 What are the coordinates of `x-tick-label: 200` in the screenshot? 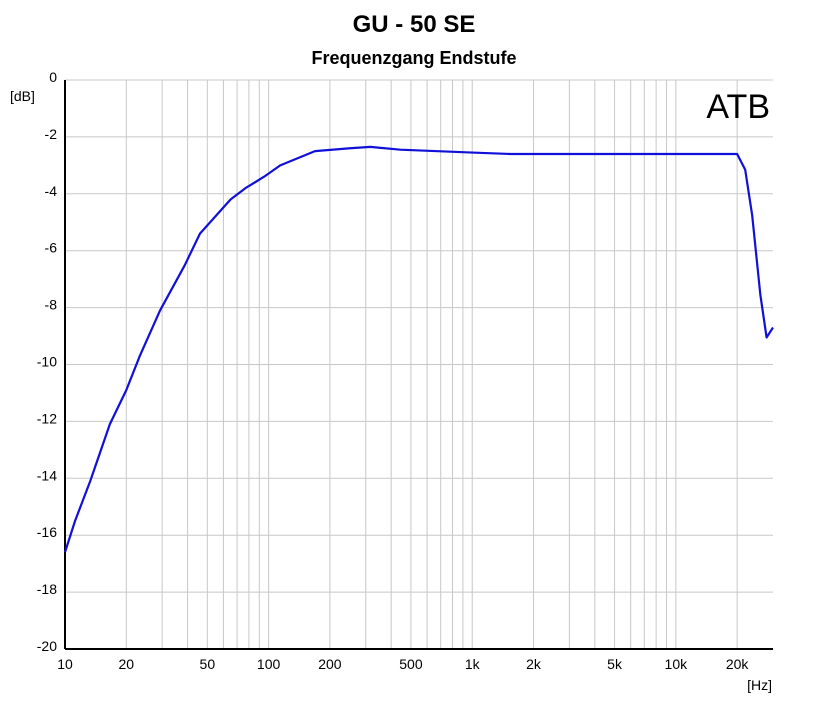 It's located at (330, 664).